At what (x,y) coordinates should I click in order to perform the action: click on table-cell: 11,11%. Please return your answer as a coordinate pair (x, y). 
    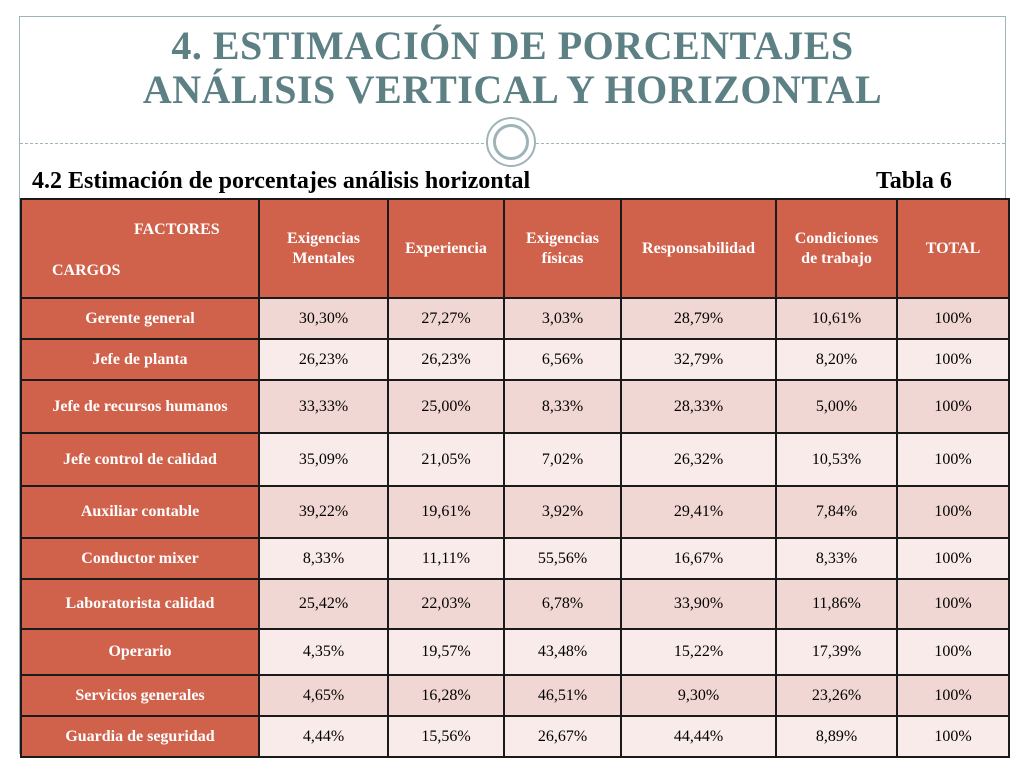
    Looking at the image, I should click on (446, 558).